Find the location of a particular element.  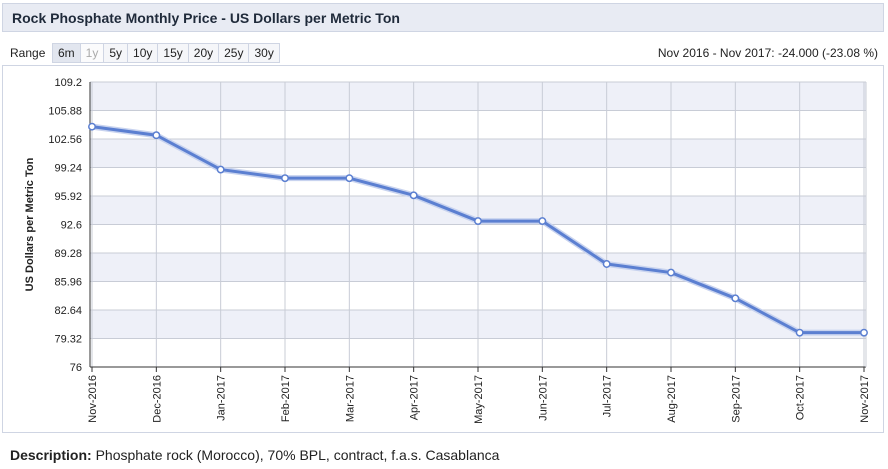

range-label: Range is located at coordinates (28, 53).